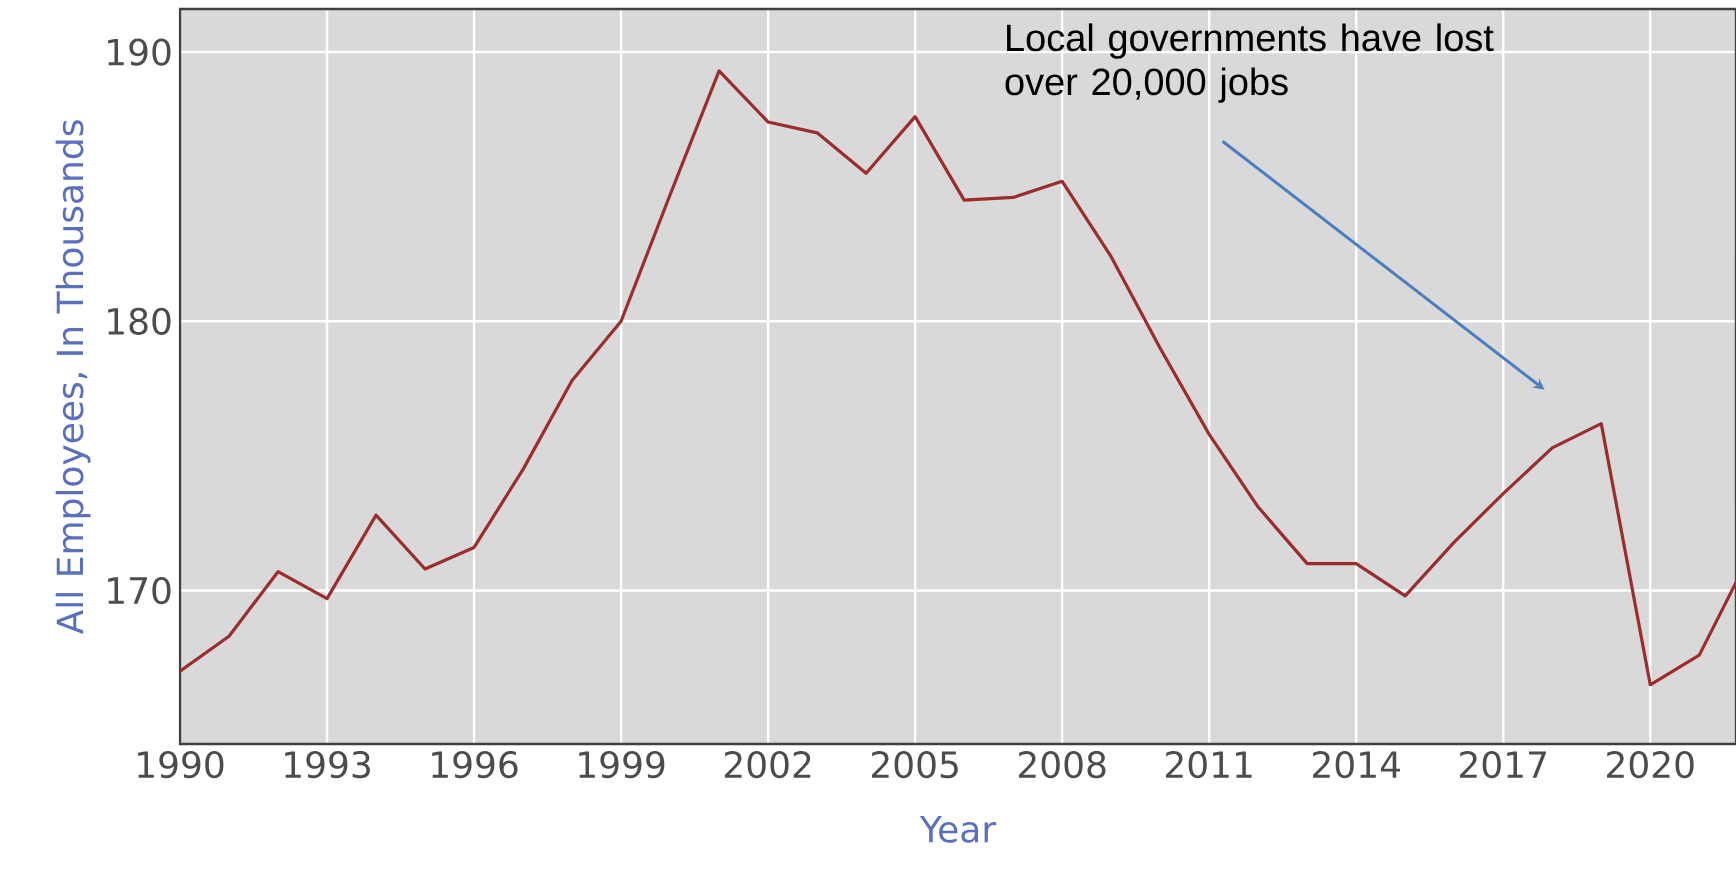 Image resolution: width=1736 pixels, height=886 pixels. Describe the element at coordinates (139, 52) in the screenshot. I see `y-tick-label: 190` at that location.